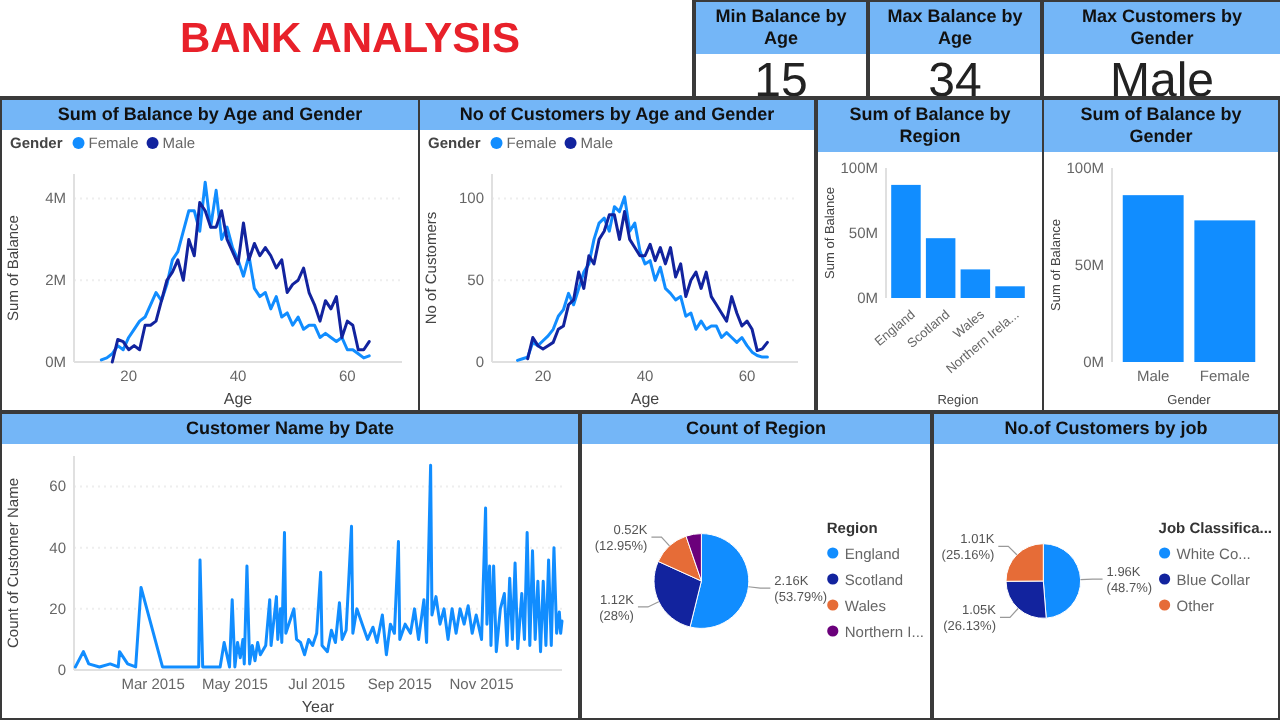 The height and width of the screenshot is (720, 1280). Describe the element at coordinates (930, 126) in the screenshot. I see `chart-title: Sum of Balance by Region` at that location.